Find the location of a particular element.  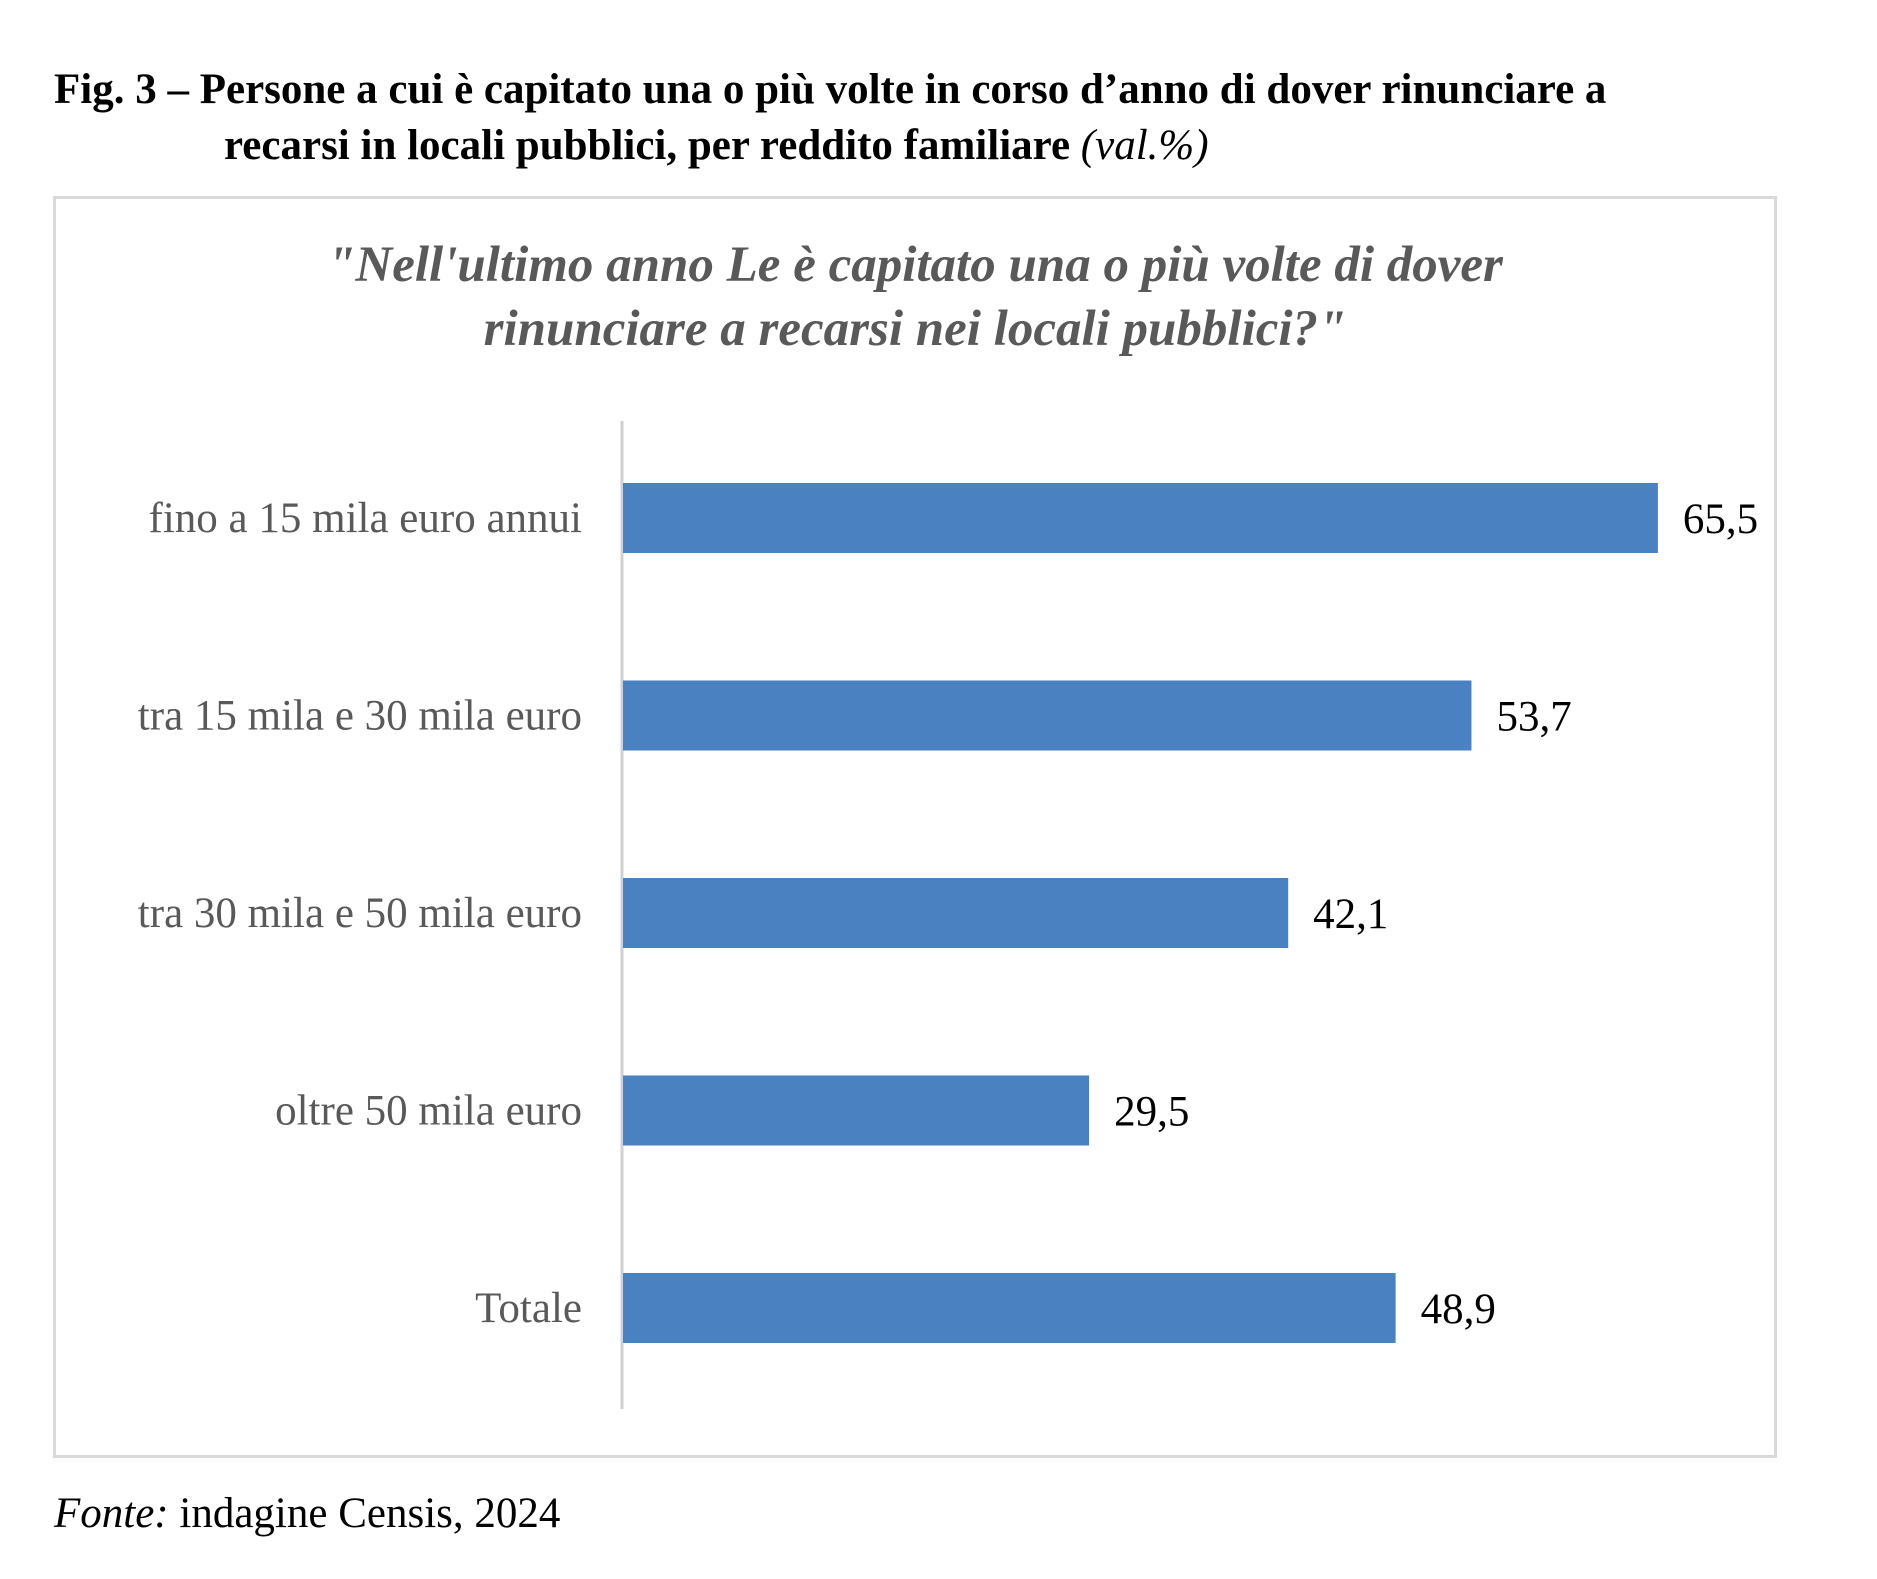

source-label: Fonte: is located at coordinates (111, 1513).